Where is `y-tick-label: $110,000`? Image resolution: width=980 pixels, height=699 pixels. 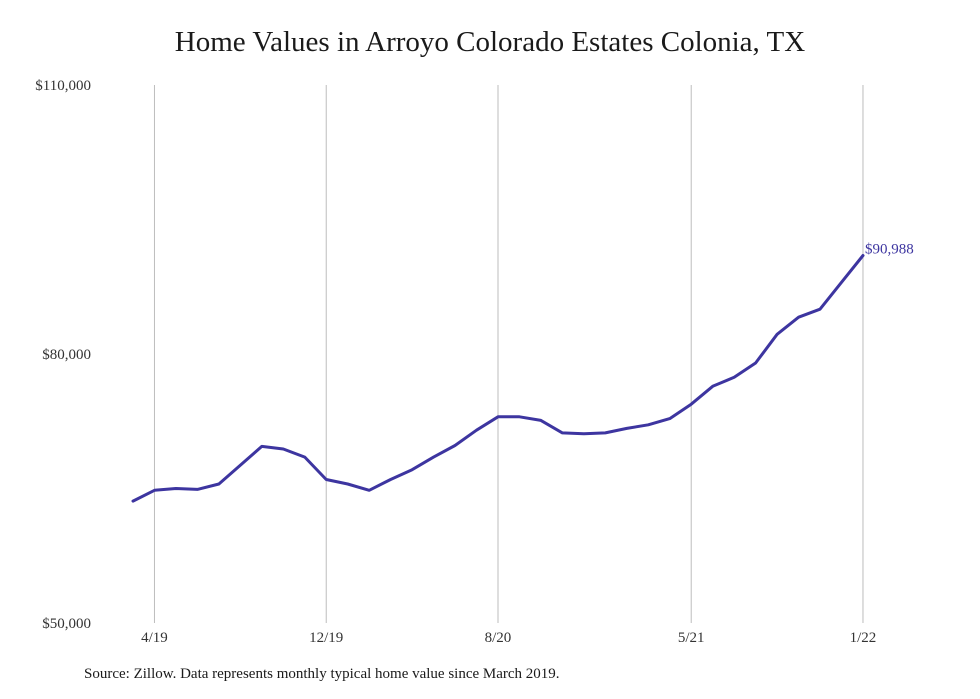 y-tick-label: $110,000 is located at coordinates (63, 86).